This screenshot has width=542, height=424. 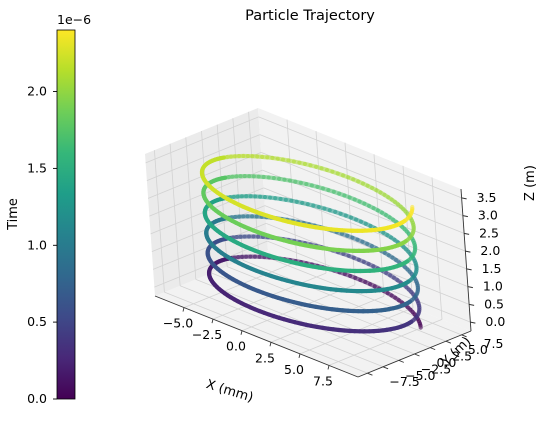 What do you see at coordinates (294, 369) in the screenshot?
I see `x-tick-label: 5.0` at bounding box center [294, 369].